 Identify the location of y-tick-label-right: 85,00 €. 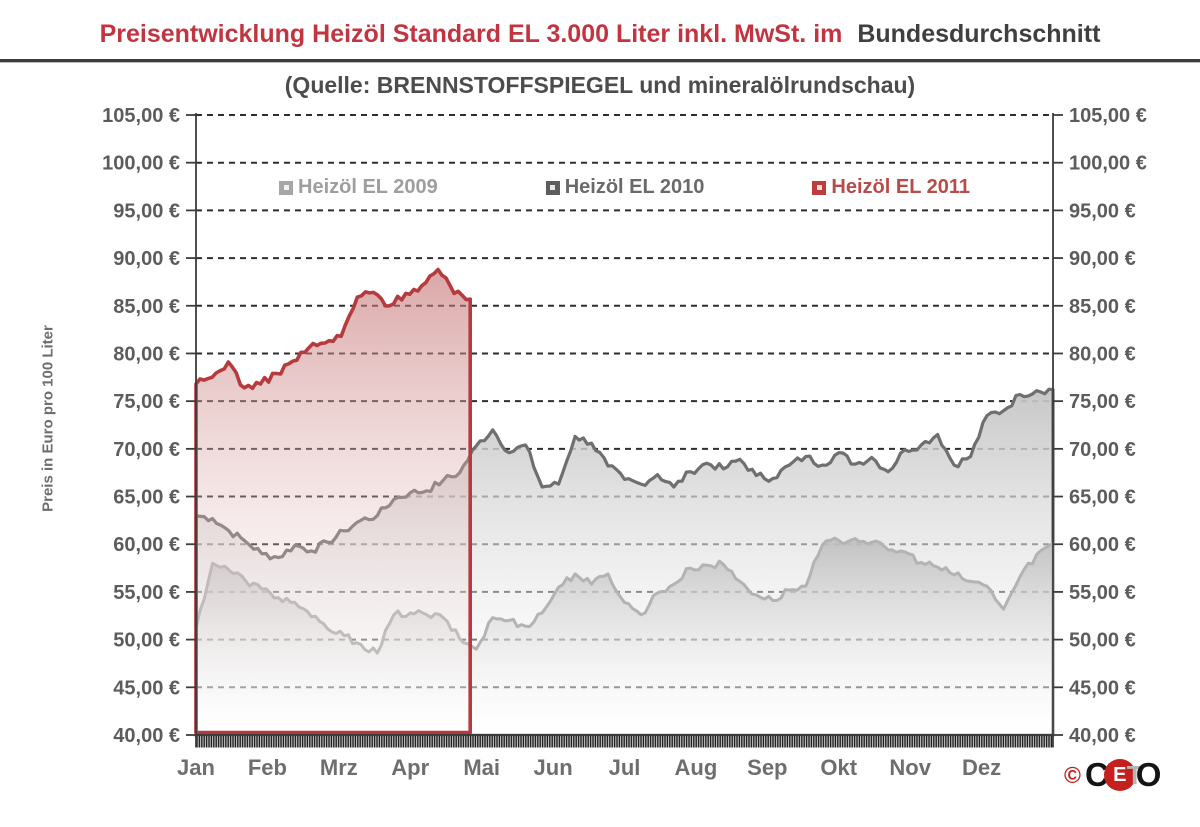
(1102, 307).